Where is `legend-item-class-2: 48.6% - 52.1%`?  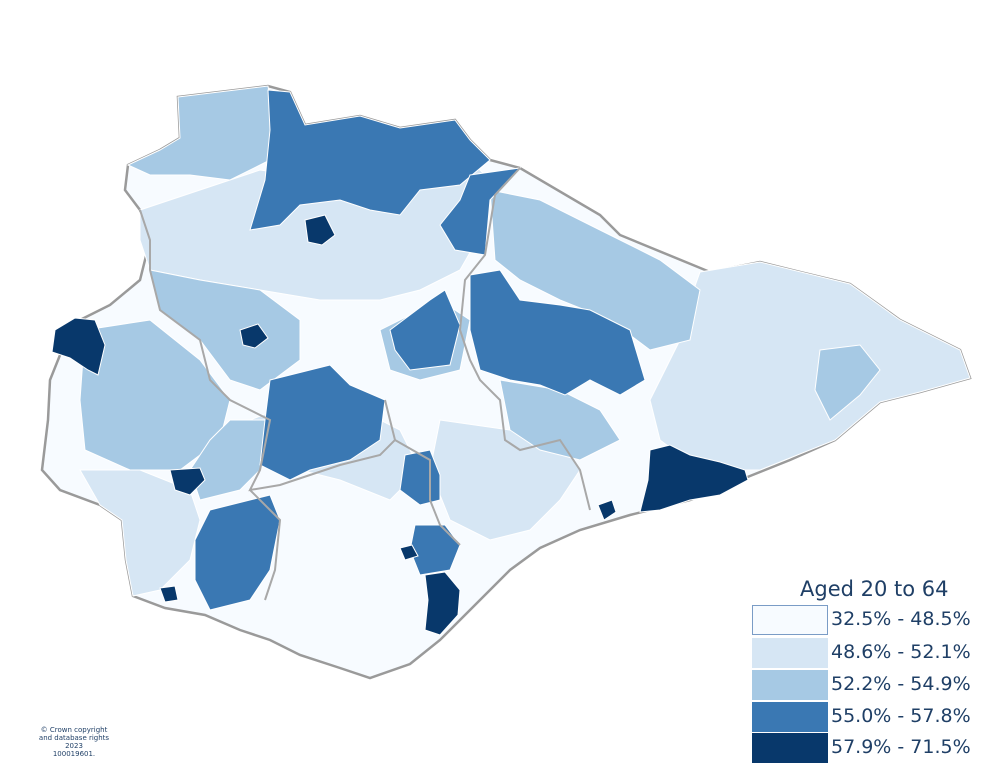 legend-item-class-2: 48.6% - 52.1% is located at coordinates (867, 653).